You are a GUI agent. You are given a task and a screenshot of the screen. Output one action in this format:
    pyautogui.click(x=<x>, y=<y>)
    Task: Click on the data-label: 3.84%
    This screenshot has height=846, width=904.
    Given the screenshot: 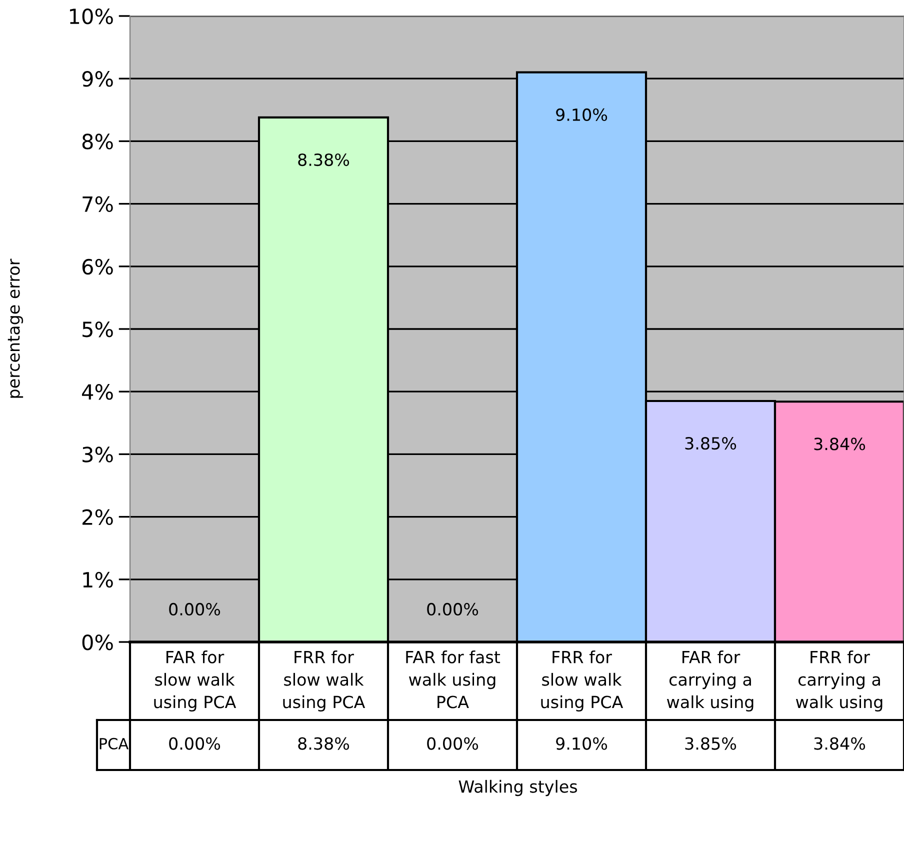 What is the action you would take?
    pyautogui.click(x=840, y=743)
    